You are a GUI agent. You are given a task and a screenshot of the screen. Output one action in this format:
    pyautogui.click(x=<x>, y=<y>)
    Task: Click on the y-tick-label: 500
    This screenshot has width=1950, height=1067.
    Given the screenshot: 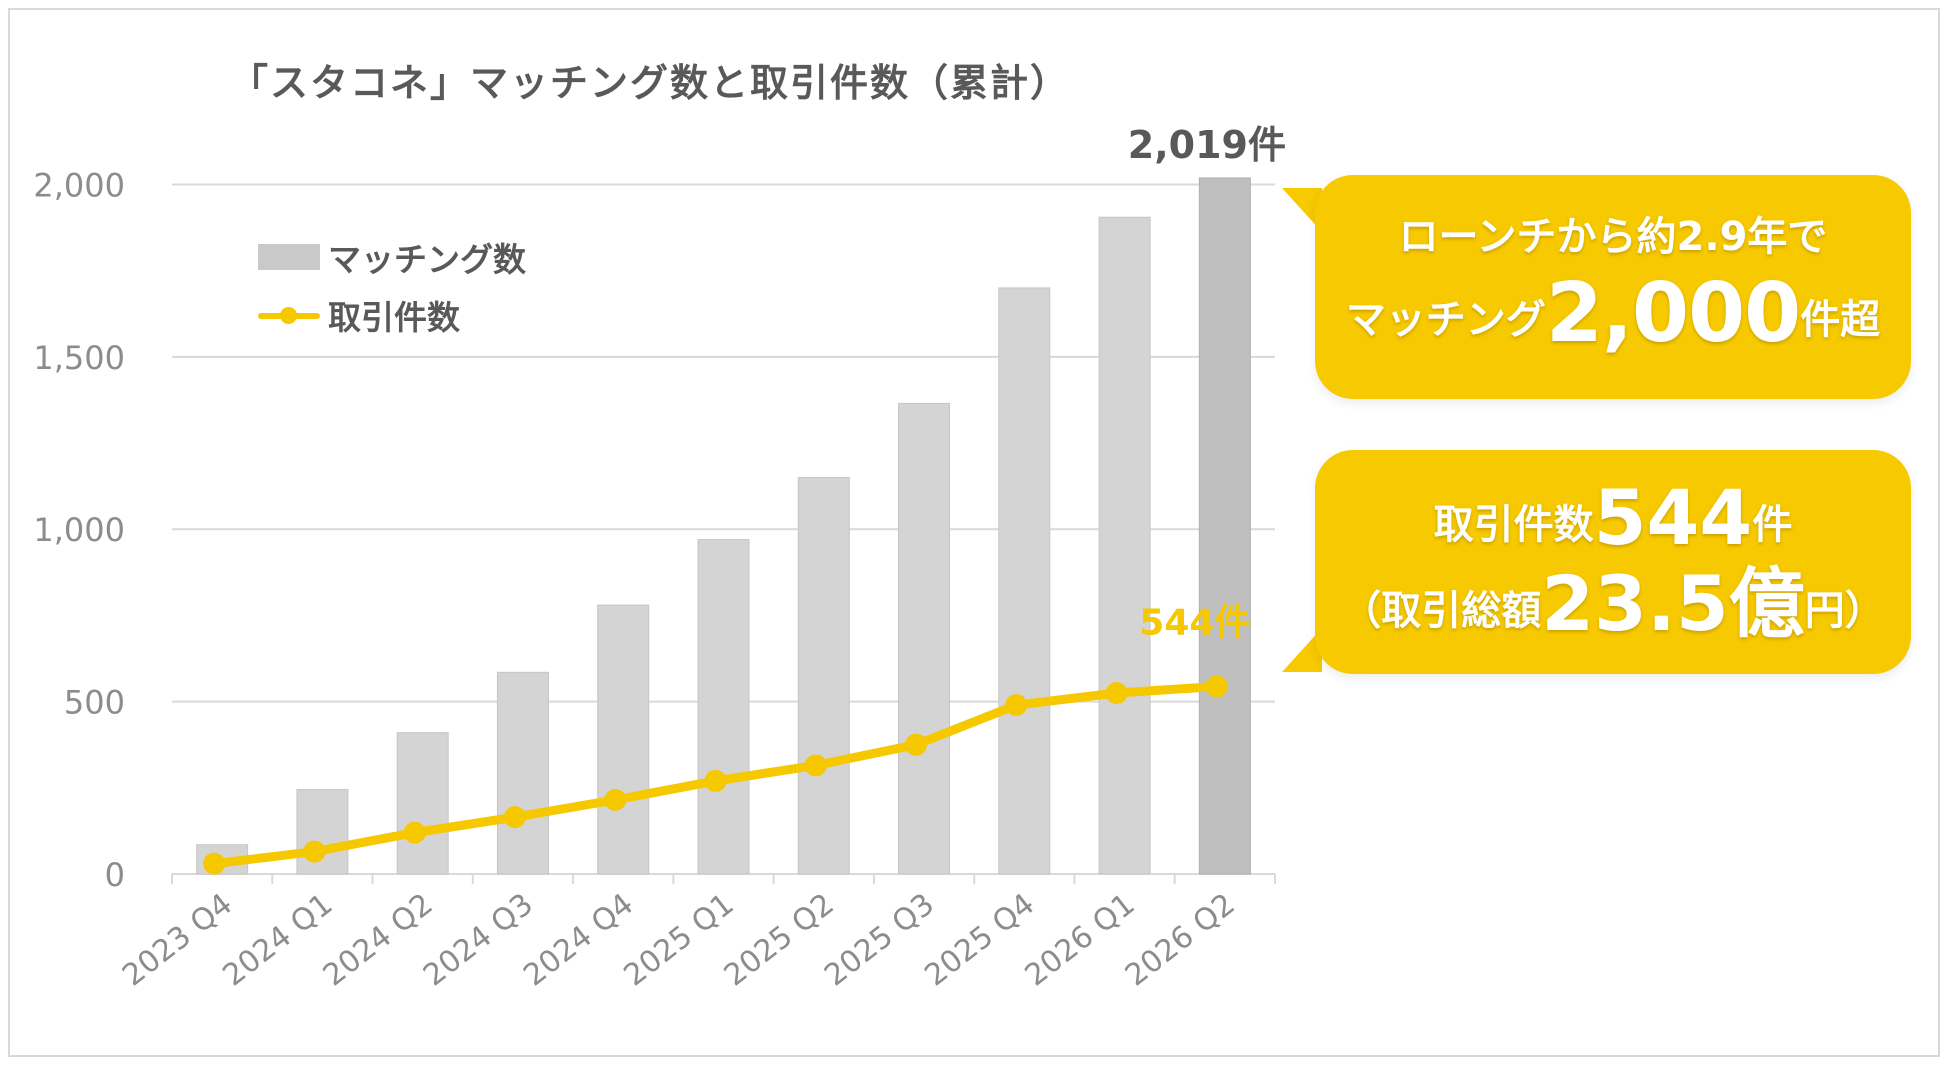 What is the action you would take?
    pyautogui.click(x=94, y=703)
    